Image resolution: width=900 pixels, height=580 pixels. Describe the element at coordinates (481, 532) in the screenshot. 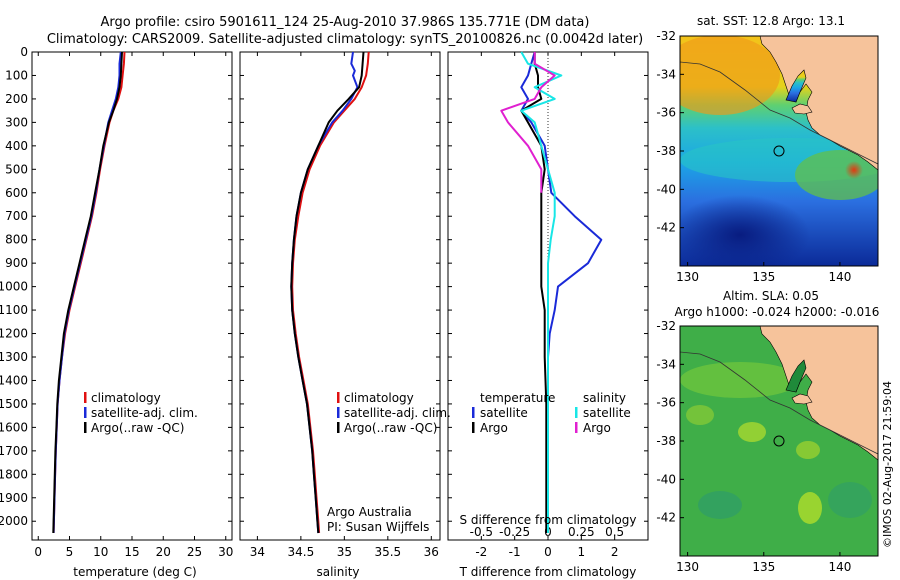

I see `s-tick-label: -0.5` at that location.